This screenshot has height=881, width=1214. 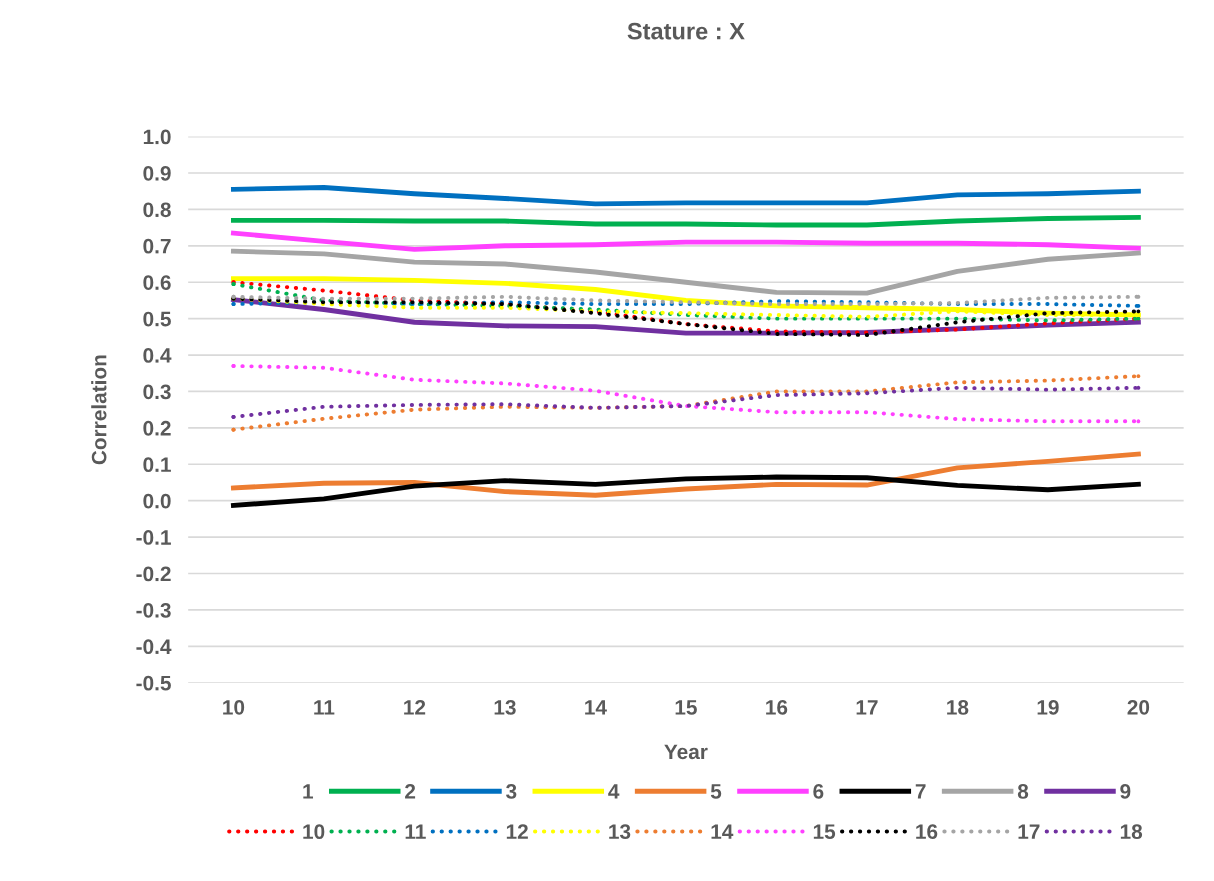 I want to click on legend-label: 4, so click(x=614, y=791).